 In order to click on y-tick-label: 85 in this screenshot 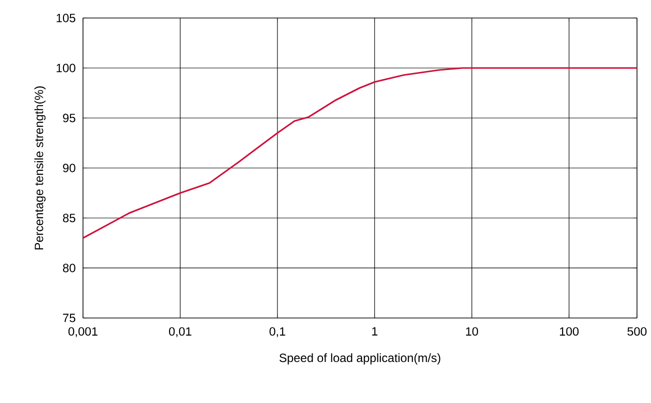, I will do `click(69, 218)`.